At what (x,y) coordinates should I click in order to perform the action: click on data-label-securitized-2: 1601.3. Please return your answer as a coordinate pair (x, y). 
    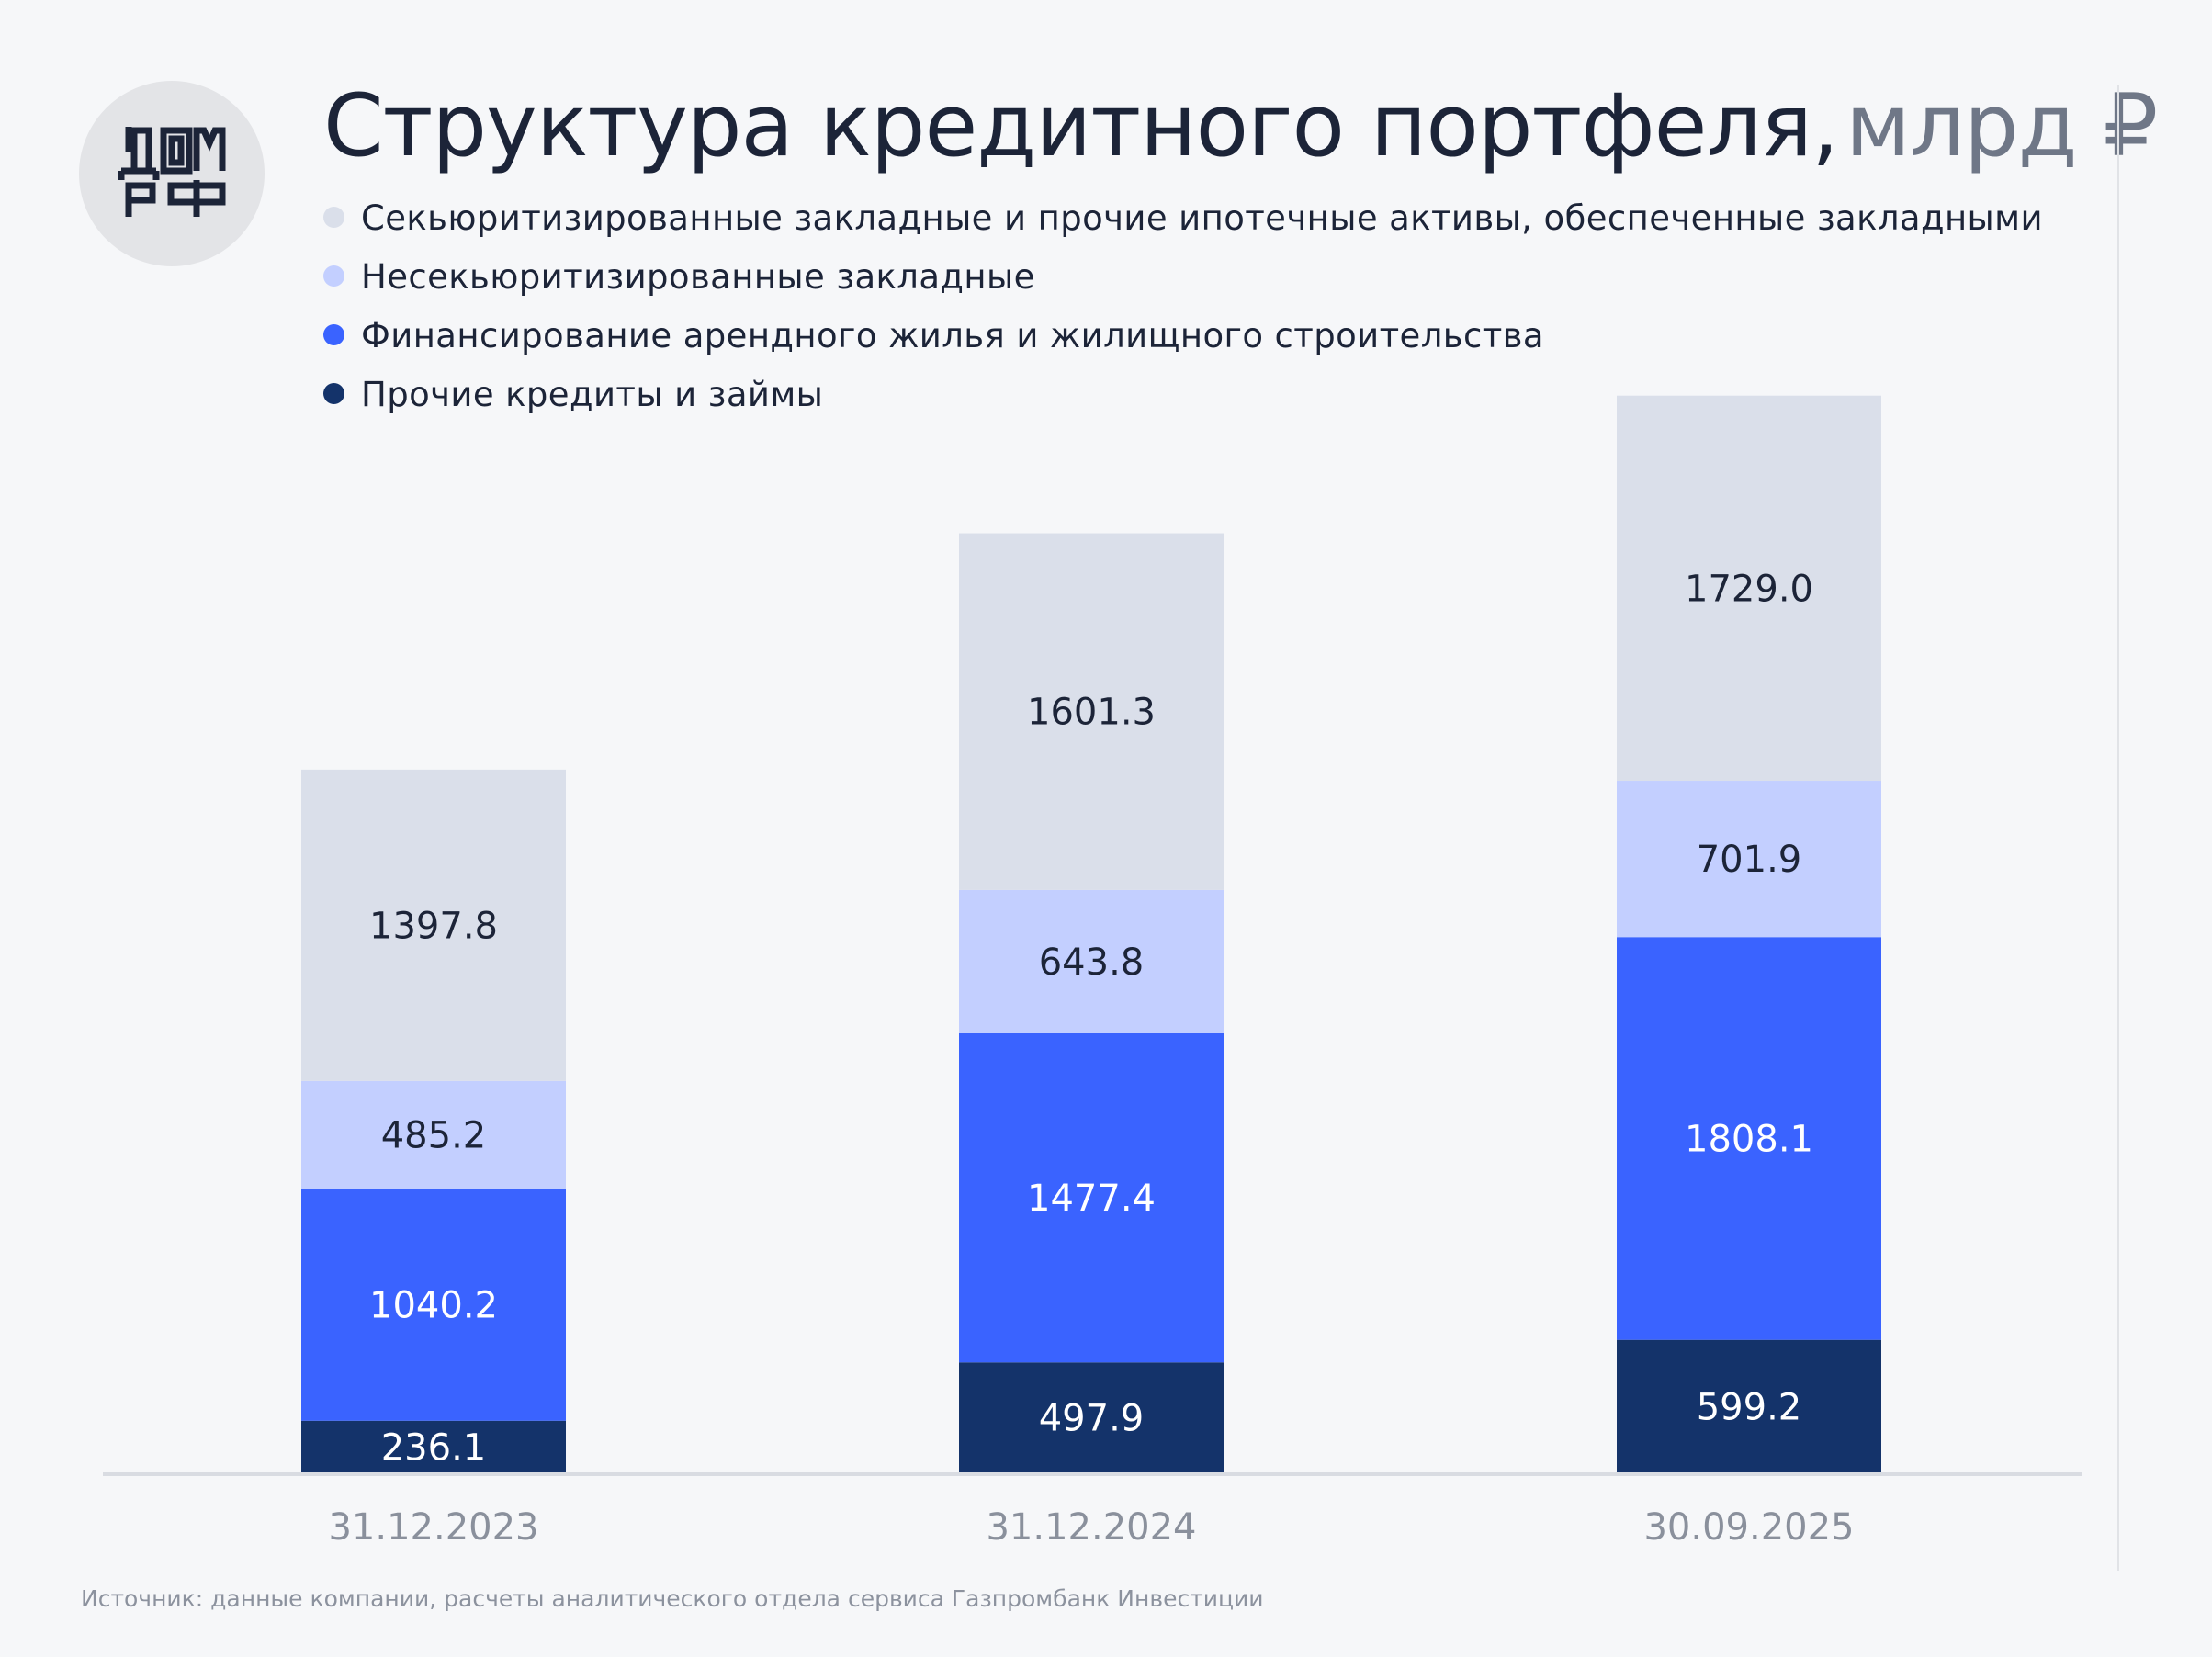
    Looking at the image, I should click on (1091, 713).